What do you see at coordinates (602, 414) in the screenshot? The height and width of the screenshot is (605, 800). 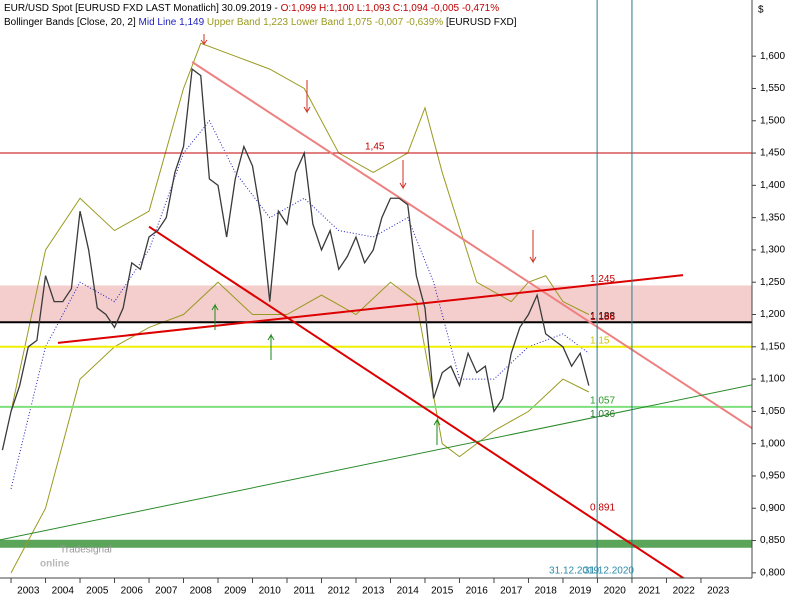 I see `annotation: 1,036` at bounding box center [602, 414].